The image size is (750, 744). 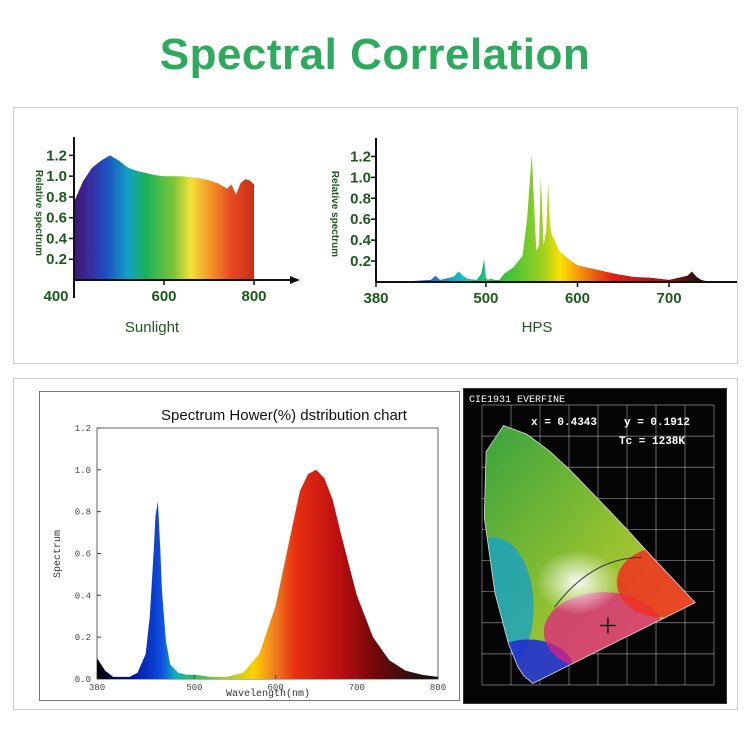 I want to click on spd-y-tick-label: 0.2, so click(x=83, y=638).